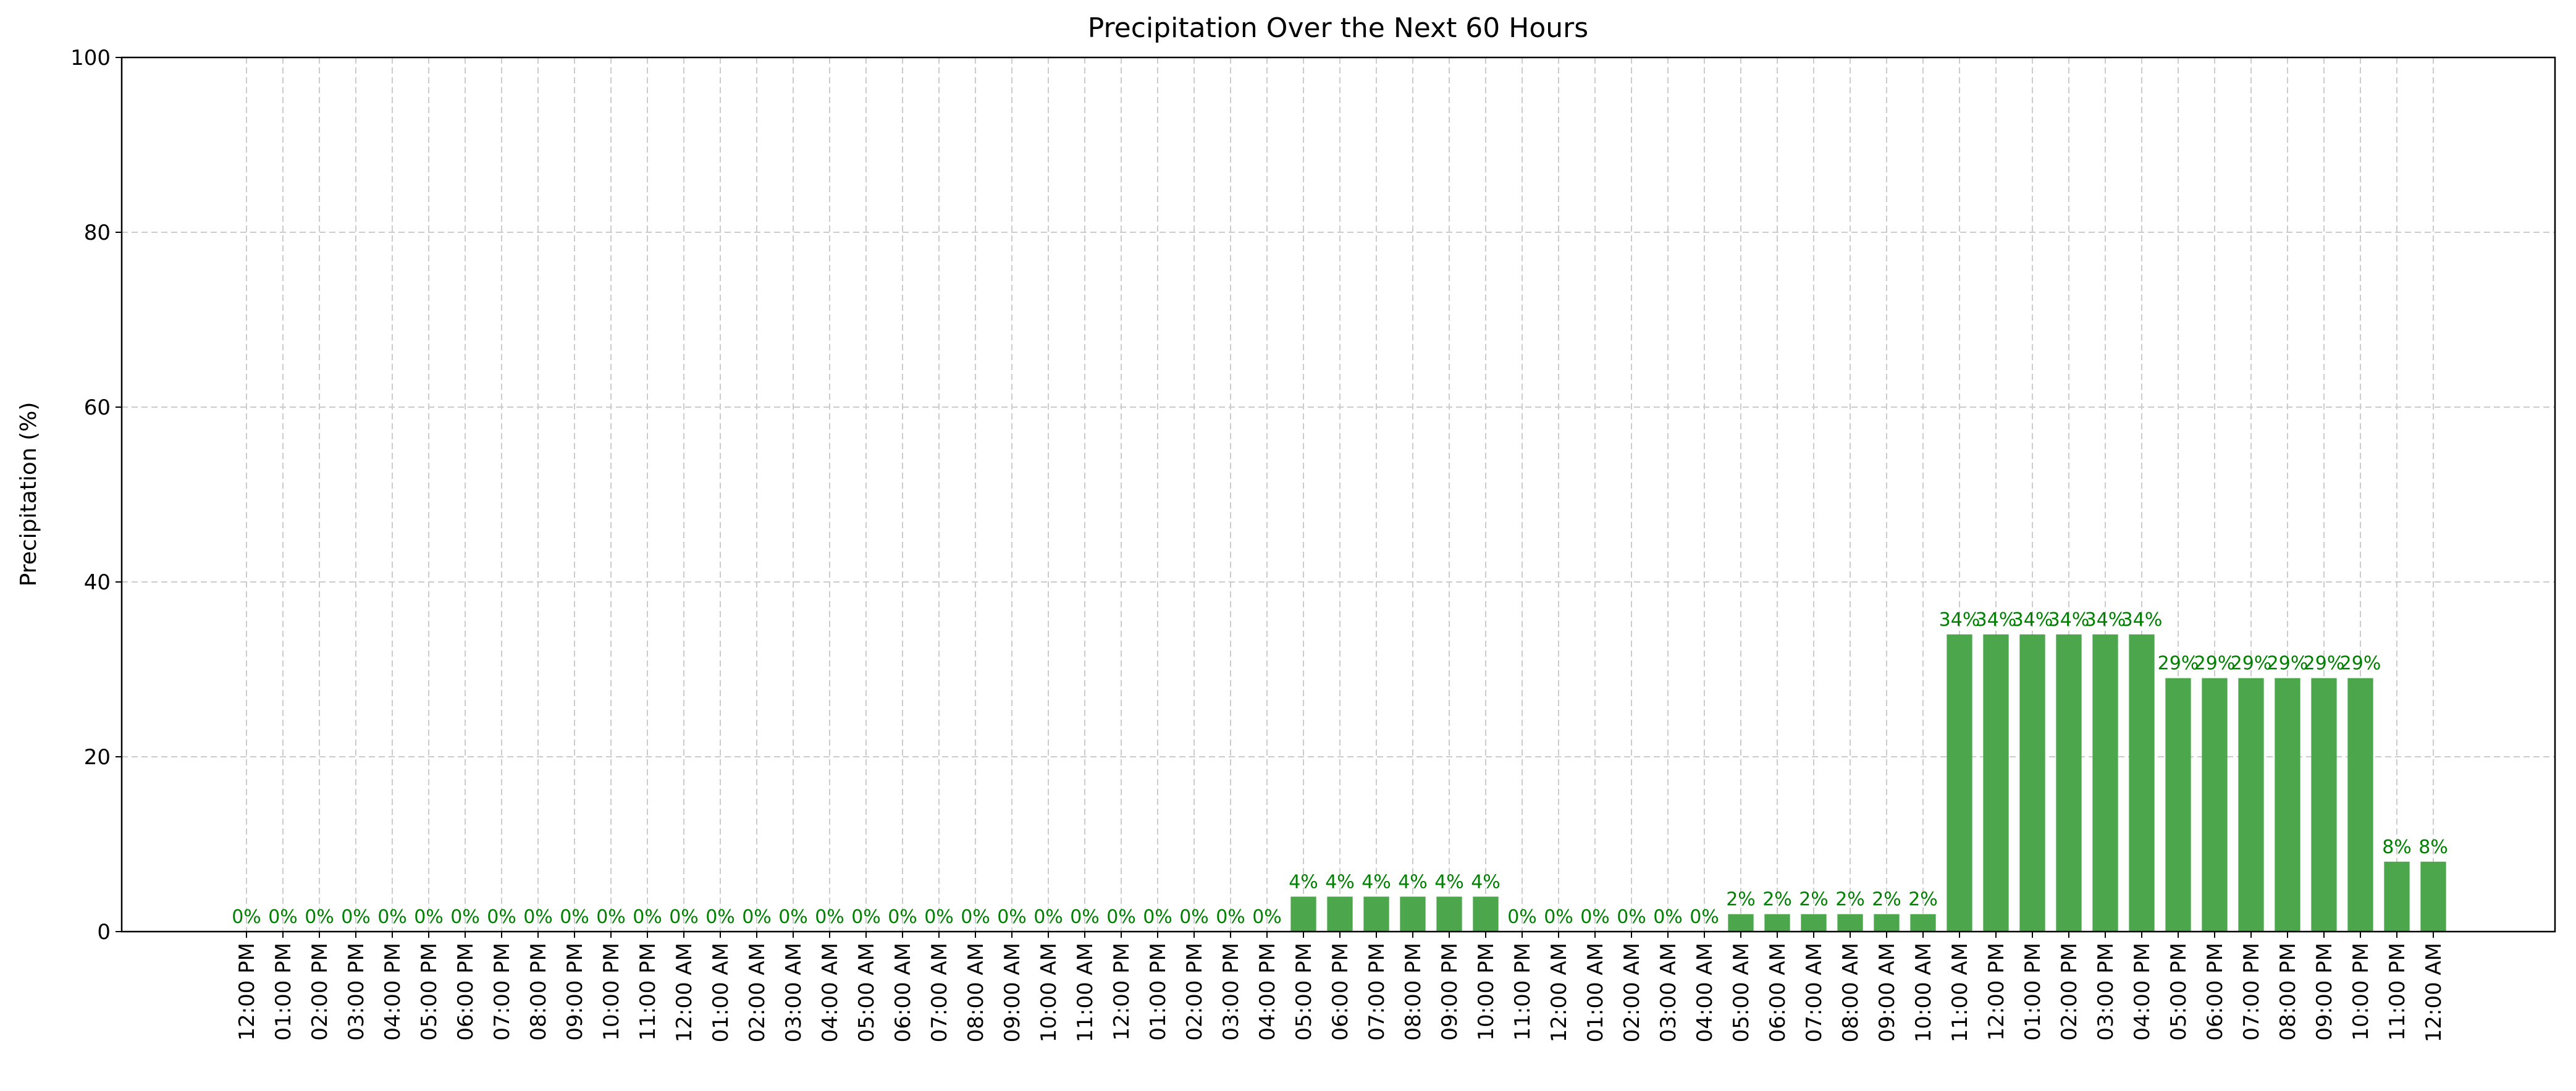  What do you see at coordinates (830, 992) in the screenshot?
I see `x-tick-label: 04:00 AM` at bounding box center [830, 992].